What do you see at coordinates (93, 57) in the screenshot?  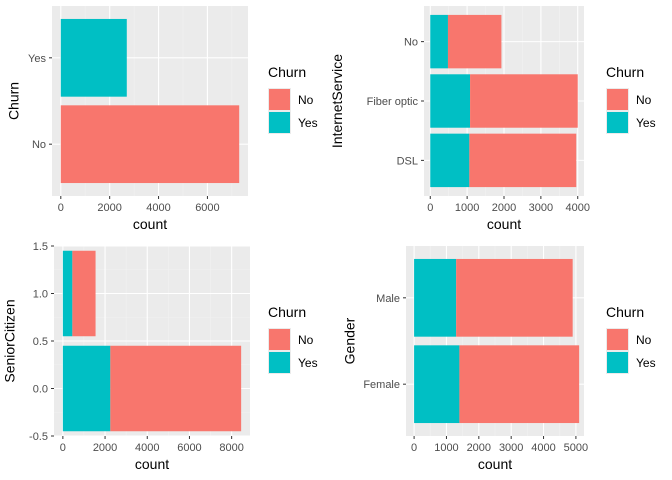 I see `bar-yes-yes` at bounding box center [93, 57].